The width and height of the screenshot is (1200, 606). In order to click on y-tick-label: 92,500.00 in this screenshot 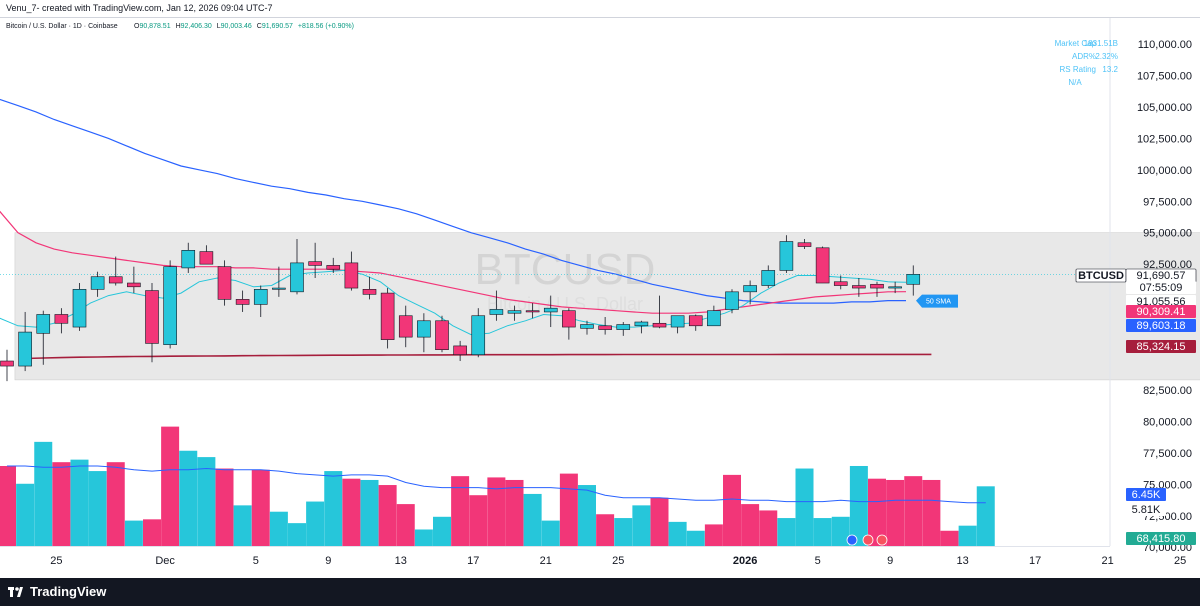, I will do `click(1167, 265)`.